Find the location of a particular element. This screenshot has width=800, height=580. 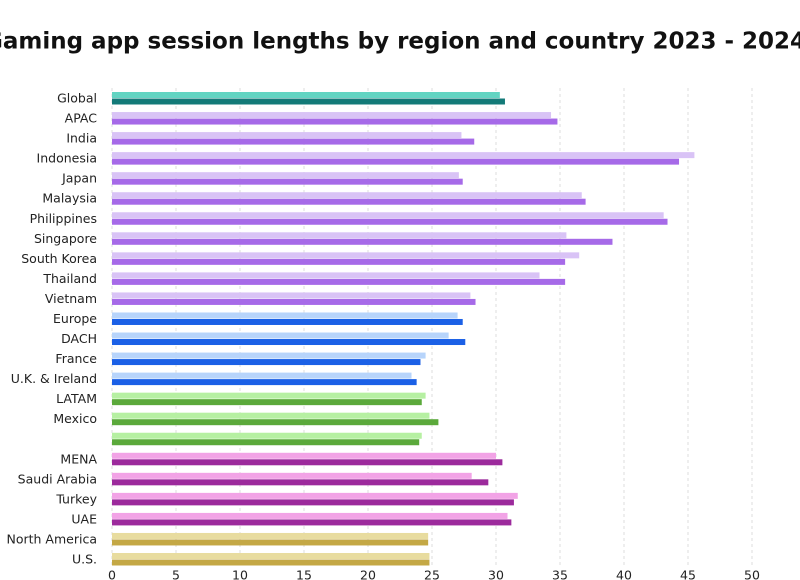

y-tick-label: U.S. is located at coordinates (84, 559).